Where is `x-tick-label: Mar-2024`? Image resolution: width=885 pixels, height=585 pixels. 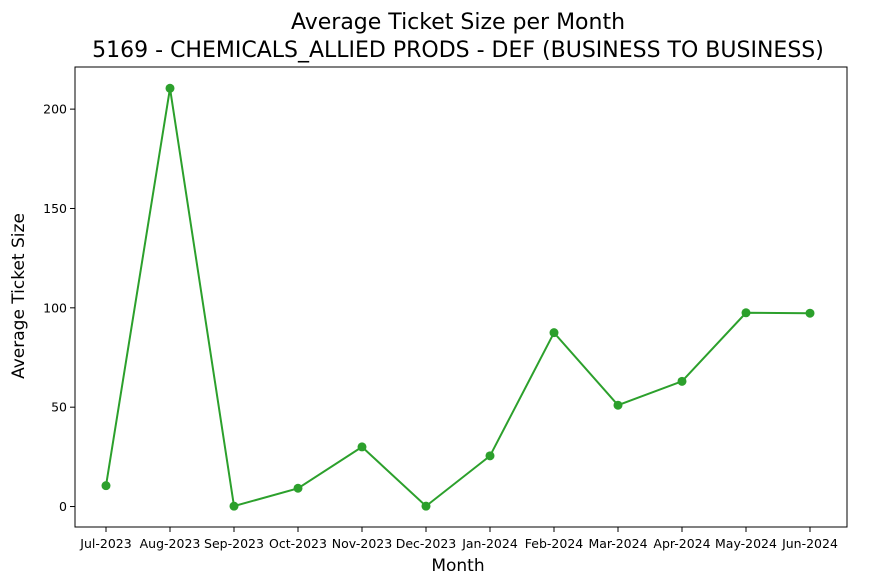 x-tick-label: Mar-2024 is located at coordinates (617, 543).